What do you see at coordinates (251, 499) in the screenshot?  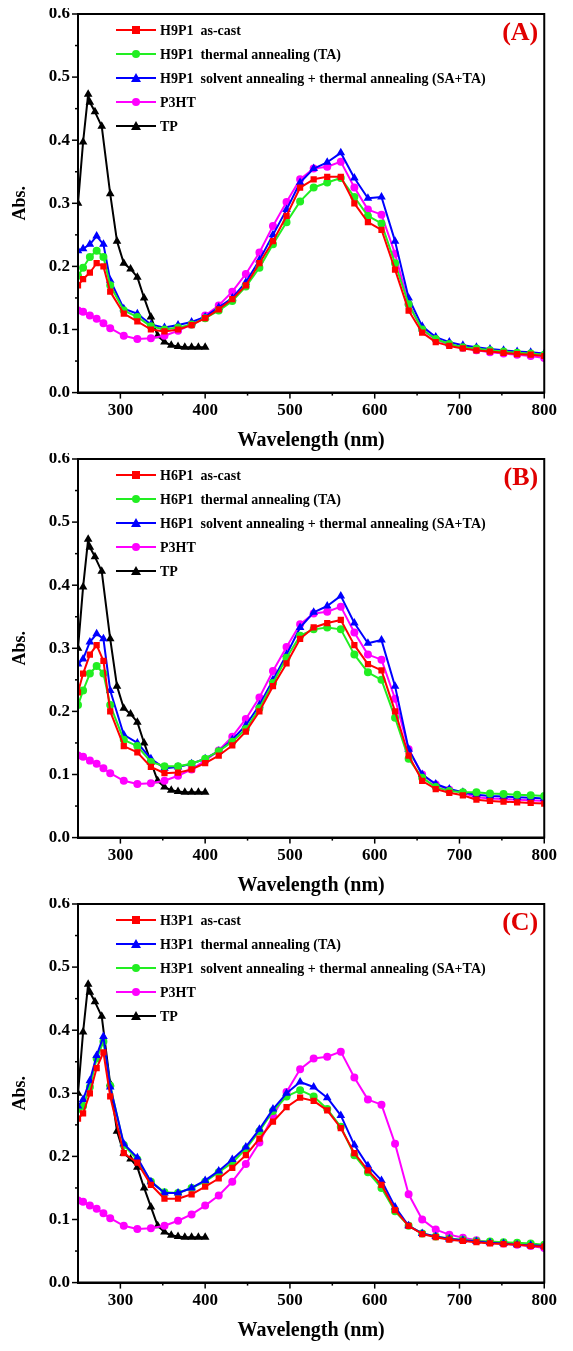 I see `legend-label: H6P1 thermal annealing (TA)` at bounding box center [251, 499].